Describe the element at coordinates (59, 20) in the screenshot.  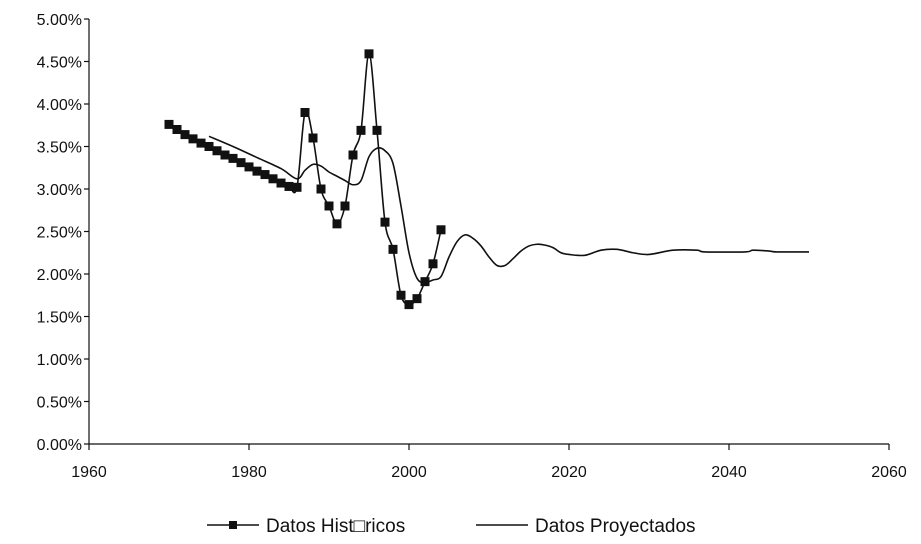
I see `y-tick-label: 5.00%` at that location.